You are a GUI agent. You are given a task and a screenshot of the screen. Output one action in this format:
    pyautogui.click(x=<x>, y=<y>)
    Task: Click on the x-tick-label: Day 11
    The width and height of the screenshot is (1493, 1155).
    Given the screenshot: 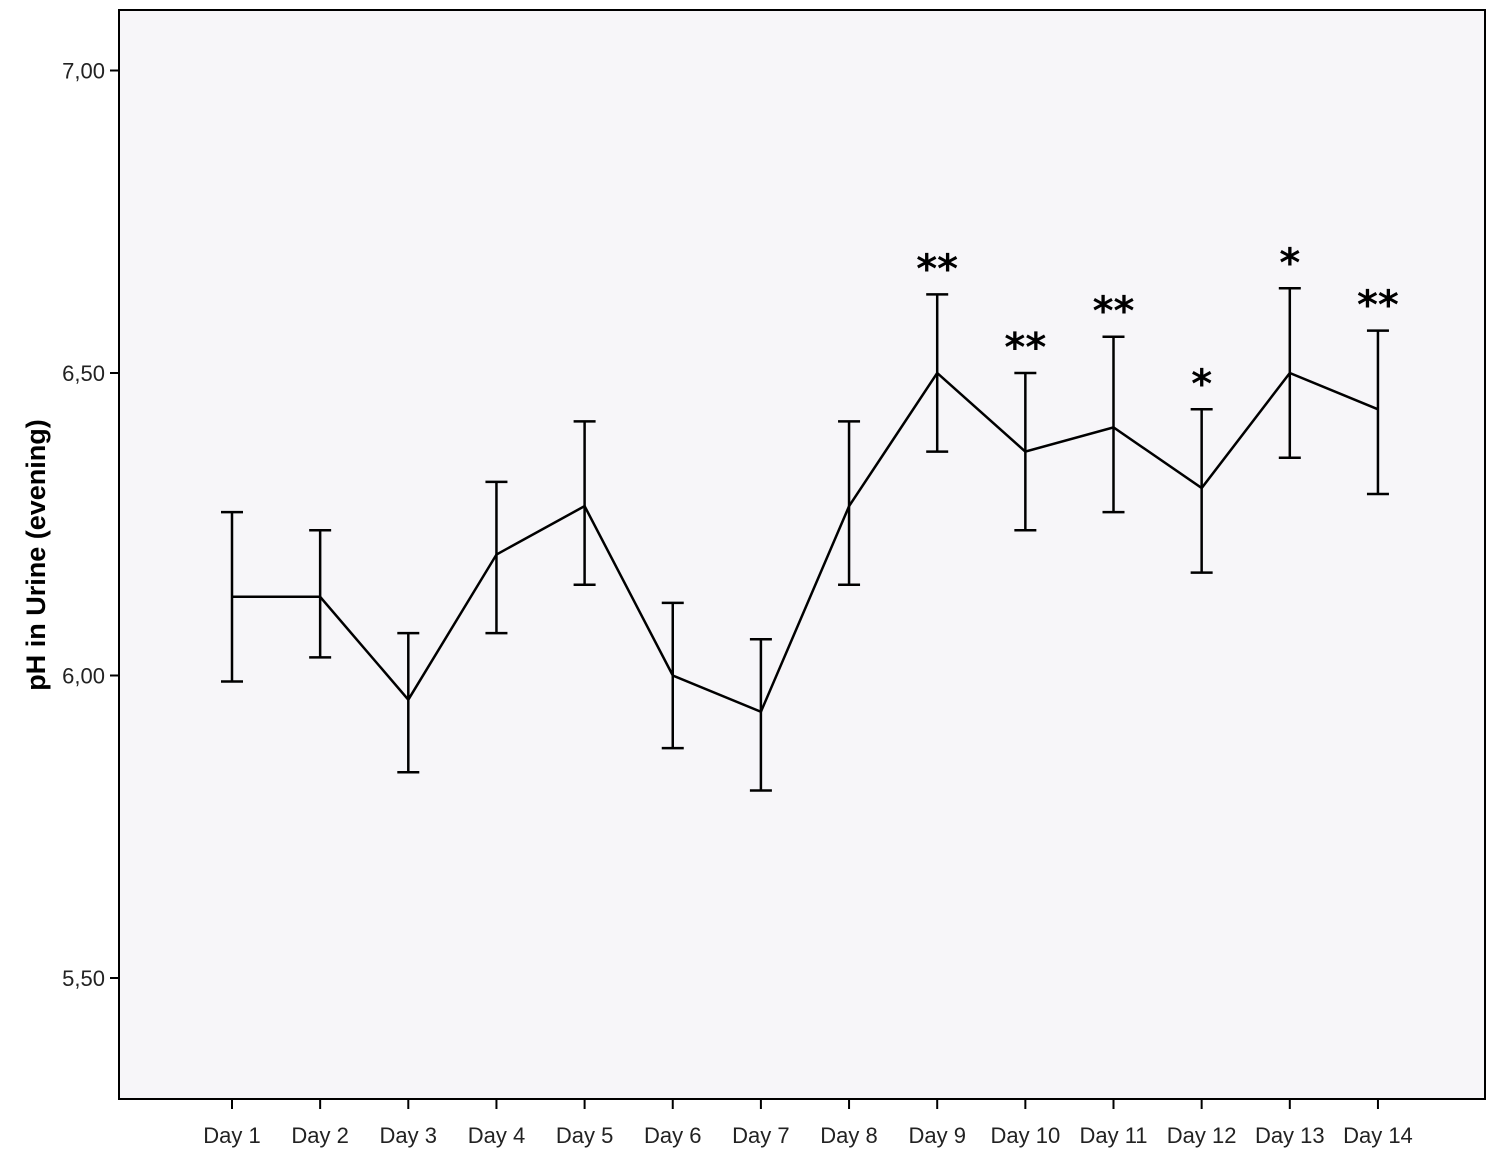 What is the action you would take?
    pyautogui.click(x=1113, y=1135)
    